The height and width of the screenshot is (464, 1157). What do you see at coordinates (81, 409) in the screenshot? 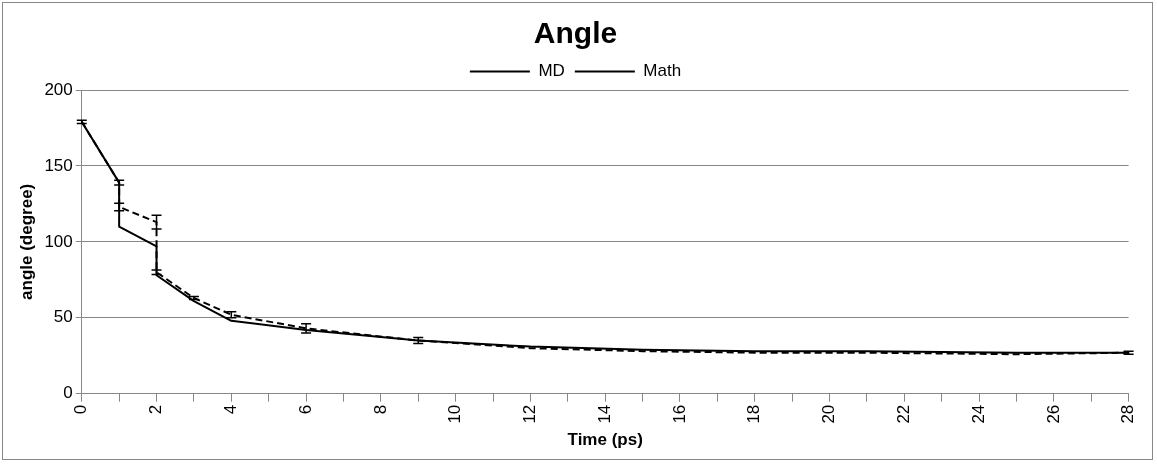
I see `x-tick-label: 0` at bounding box center [81, 409].